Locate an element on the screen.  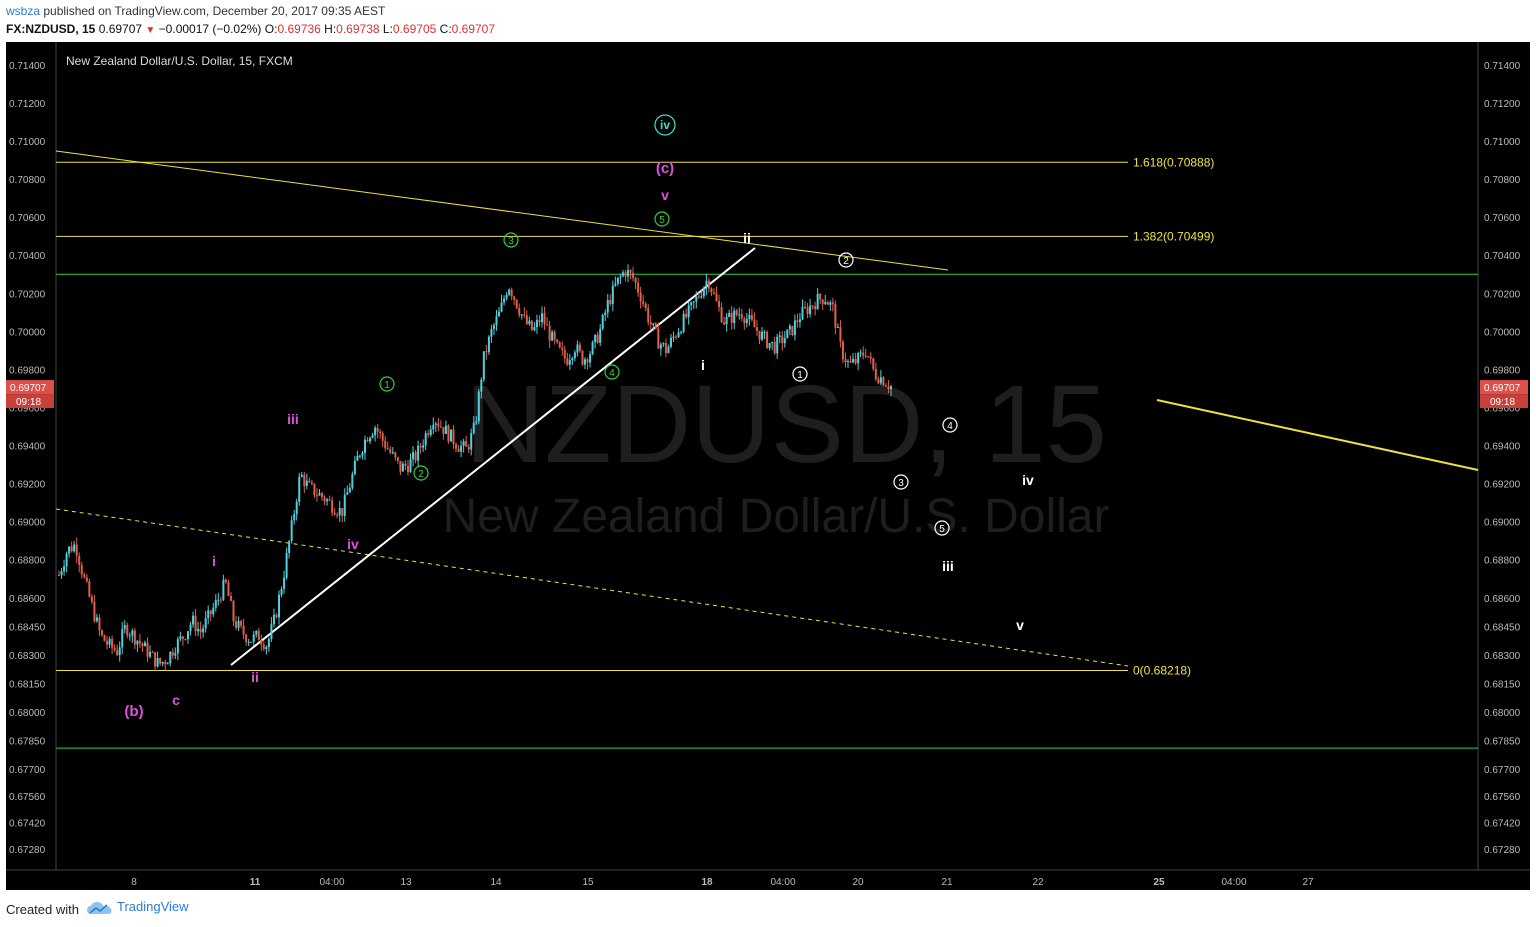
y-tick-right: 0.68450 is located at coordinates (1502, 627).